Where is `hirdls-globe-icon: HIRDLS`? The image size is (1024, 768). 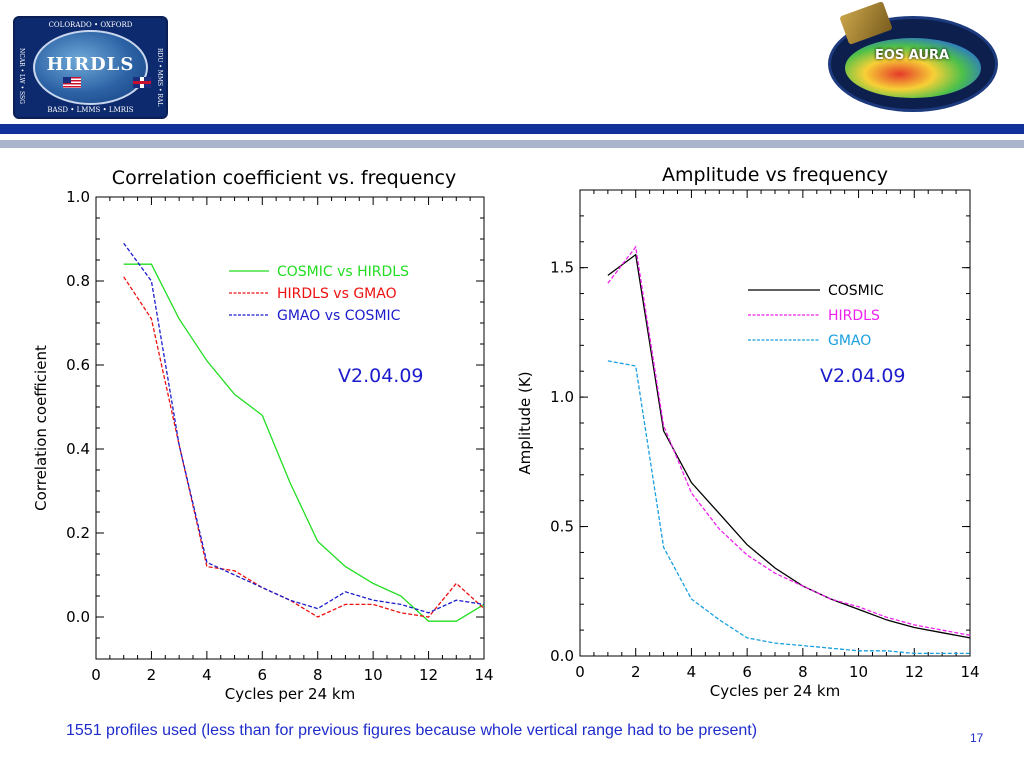
hirdls-globe-icon: HIRDLS is located at coordinates (90, 67).